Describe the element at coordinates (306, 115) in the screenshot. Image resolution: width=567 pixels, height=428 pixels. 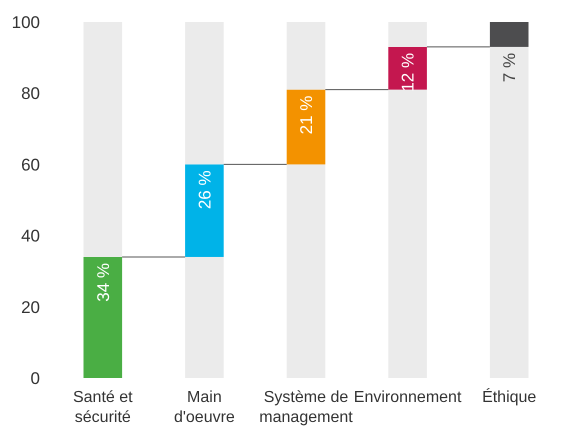
I see `data-label: 21 %` at that location.